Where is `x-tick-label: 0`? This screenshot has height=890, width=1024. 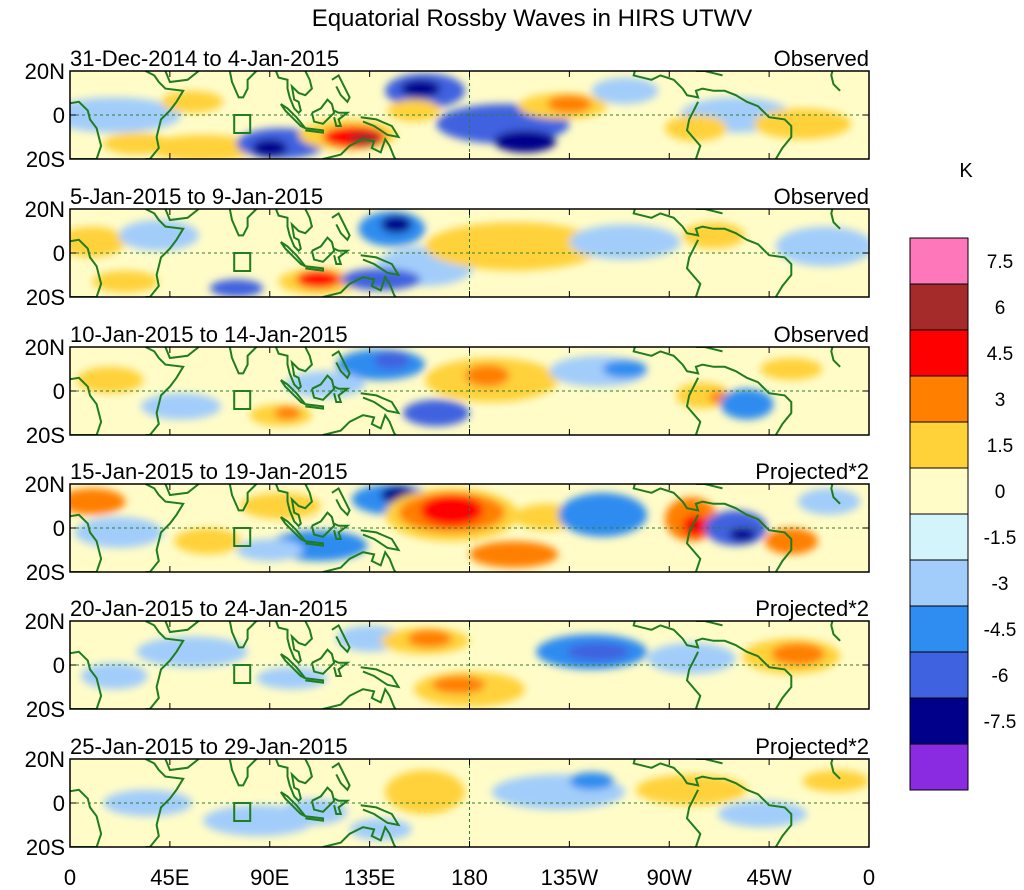
x-tick-label: 0 is located at coordinates (869, 877).